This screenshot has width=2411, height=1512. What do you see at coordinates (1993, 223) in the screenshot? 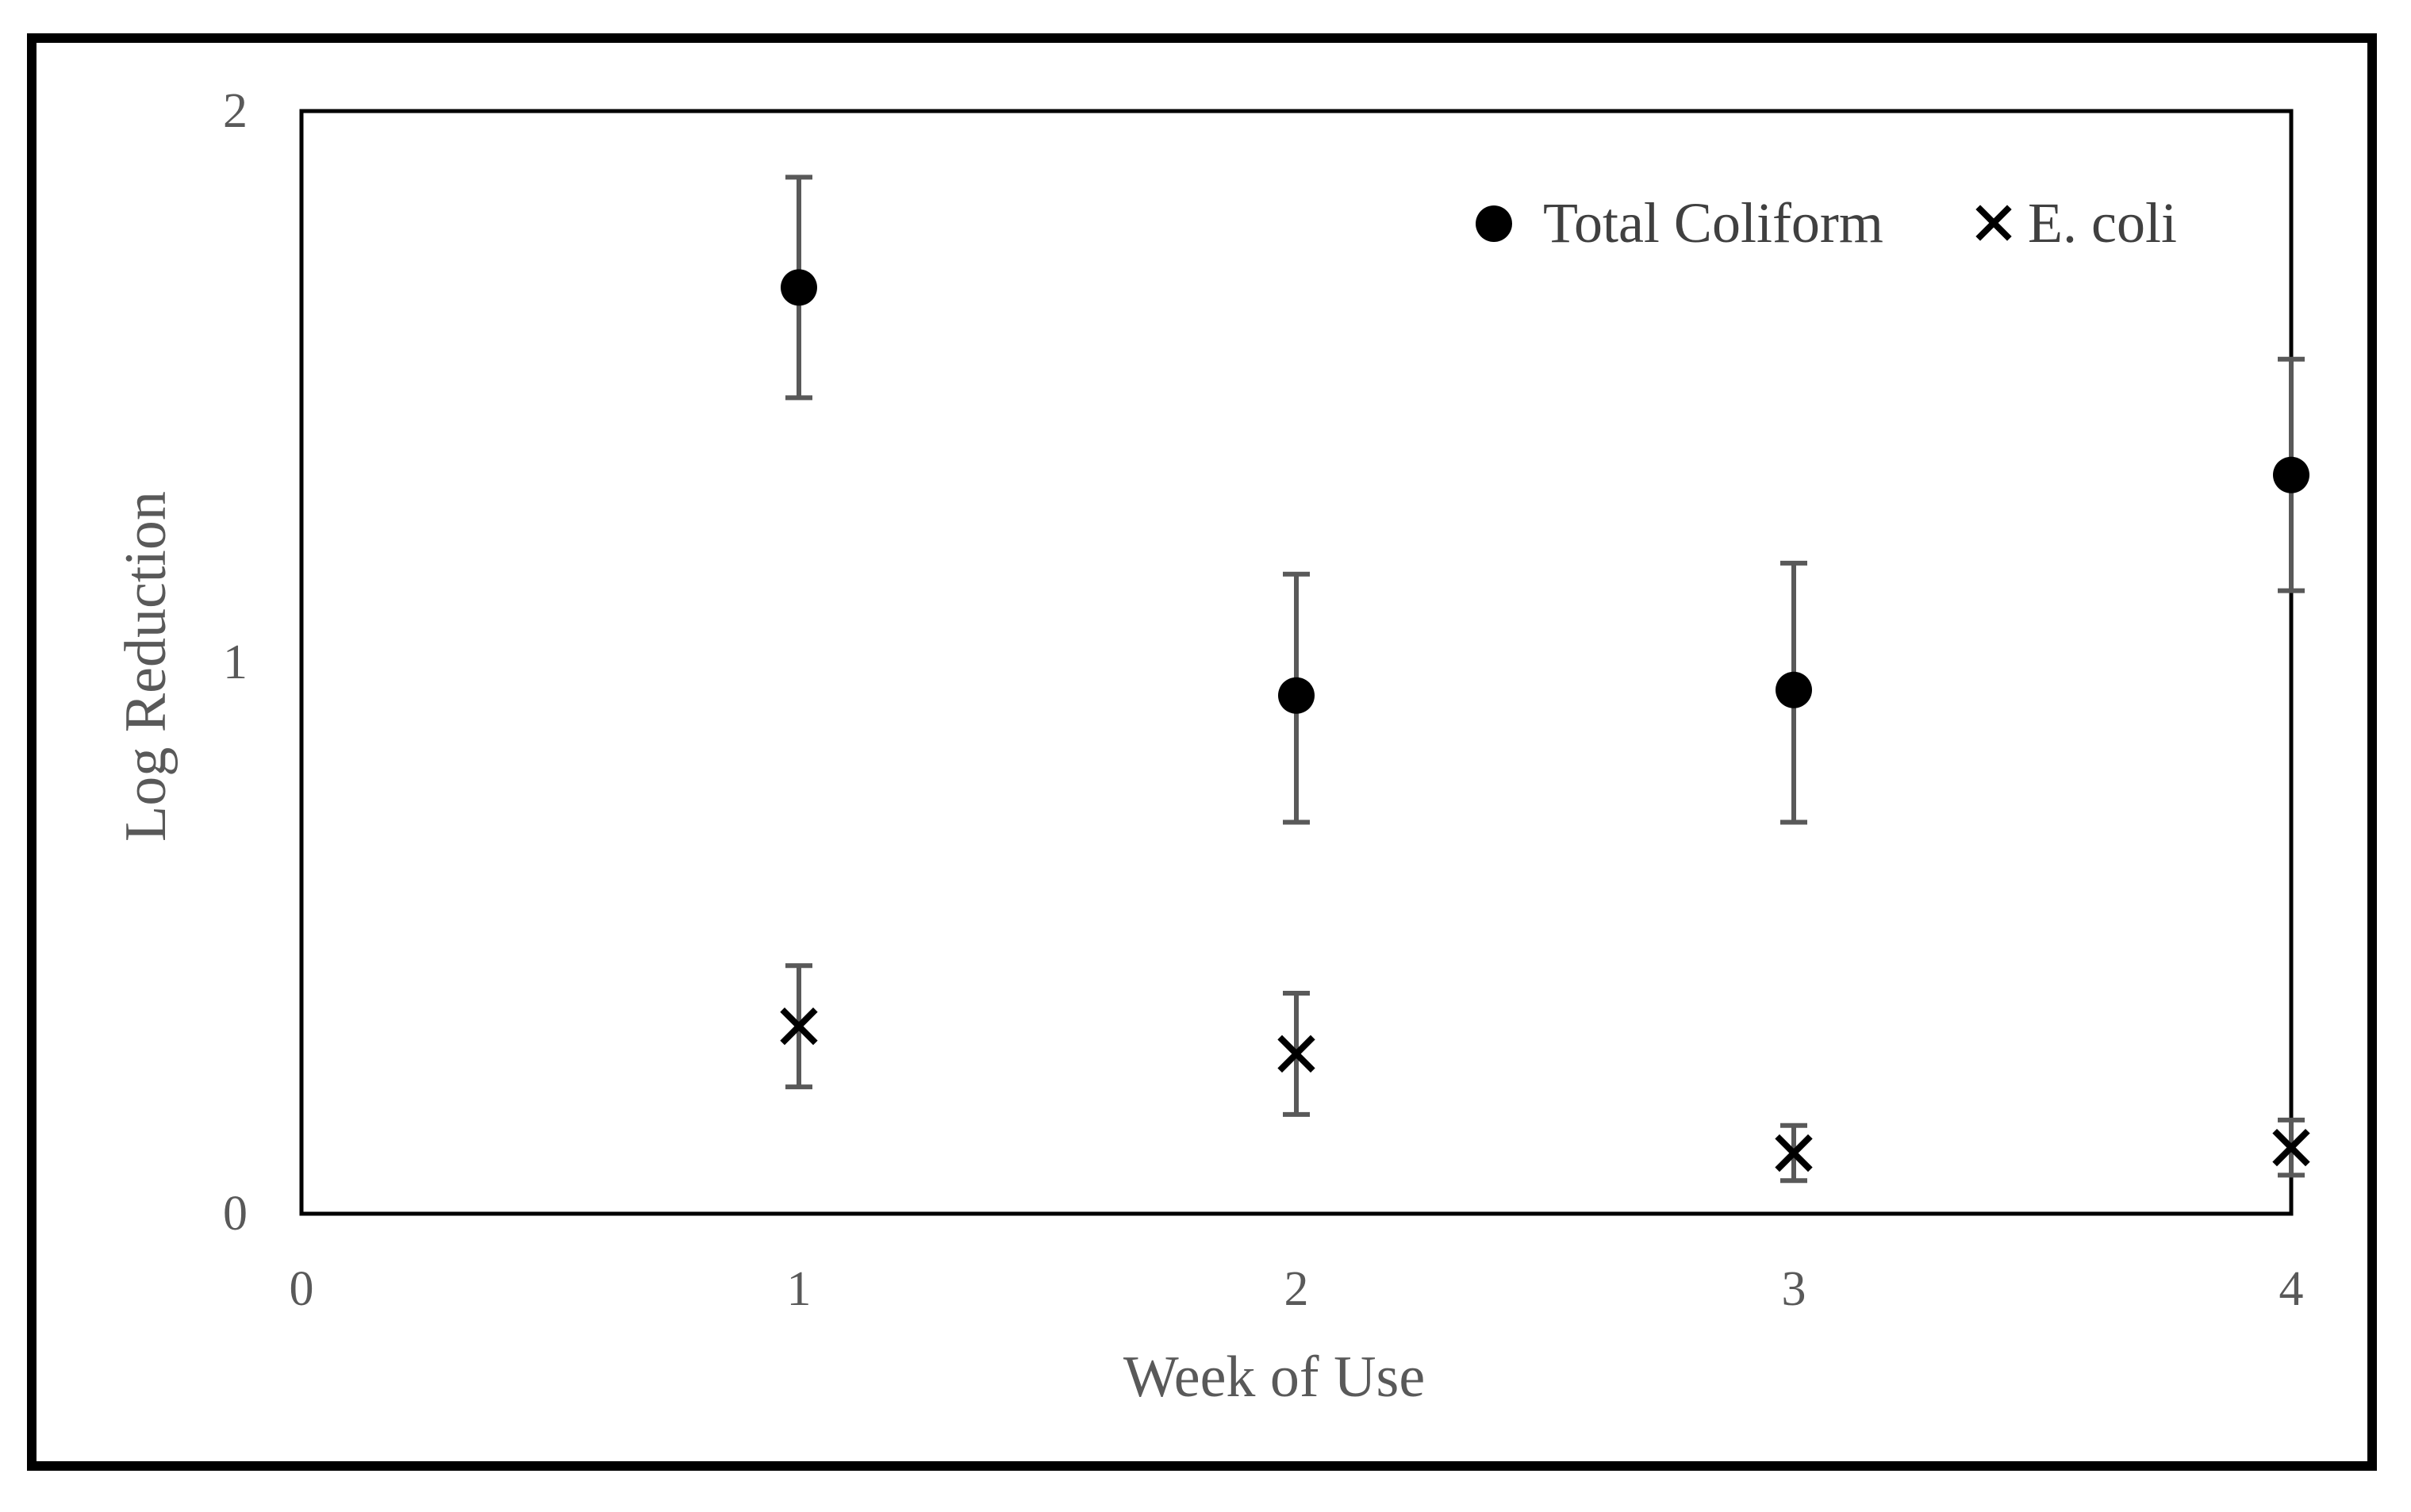
I see `legend-marker-e-coli` at bounding box center [1993, 223].